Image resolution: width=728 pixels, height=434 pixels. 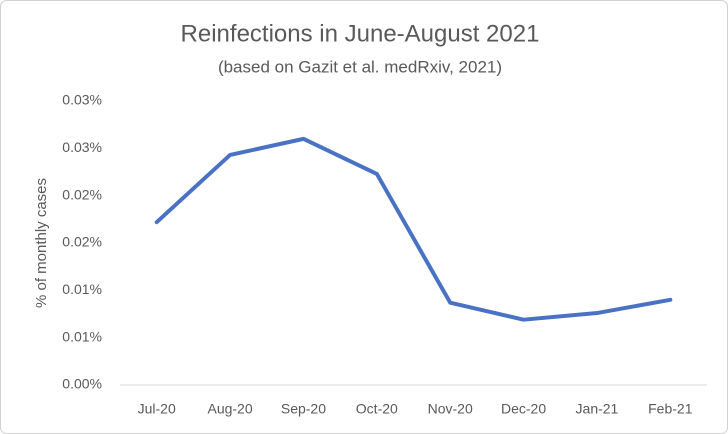 What do you see at coordinates (450, 409) in the screenshot?
I see `x-tick-label: Nov-20` at bounding box center [450, 409].